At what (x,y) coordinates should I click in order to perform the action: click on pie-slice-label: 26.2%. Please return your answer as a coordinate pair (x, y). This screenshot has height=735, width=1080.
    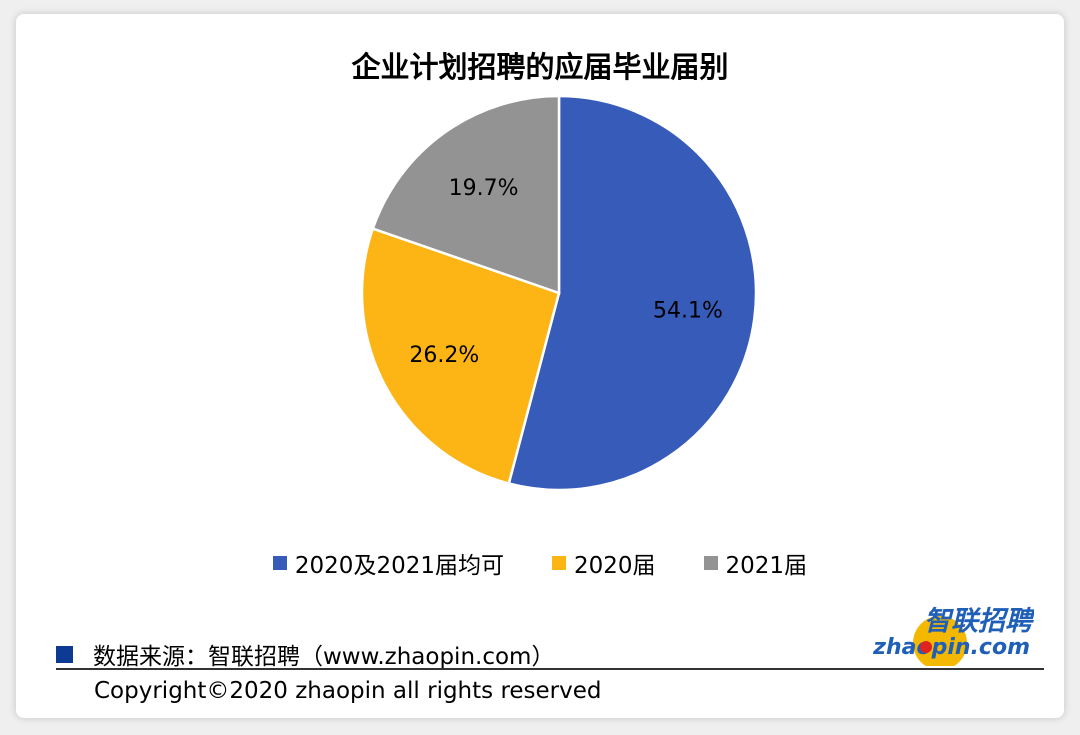
    Looking at the image, I should click on (444, 355).